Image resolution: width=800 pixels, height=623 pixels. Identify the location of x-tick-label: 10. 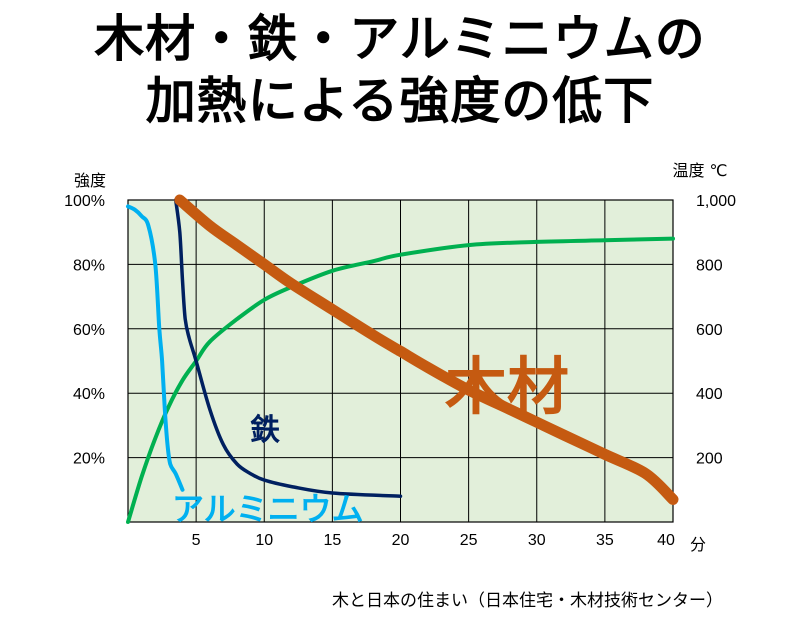
(264, 540).